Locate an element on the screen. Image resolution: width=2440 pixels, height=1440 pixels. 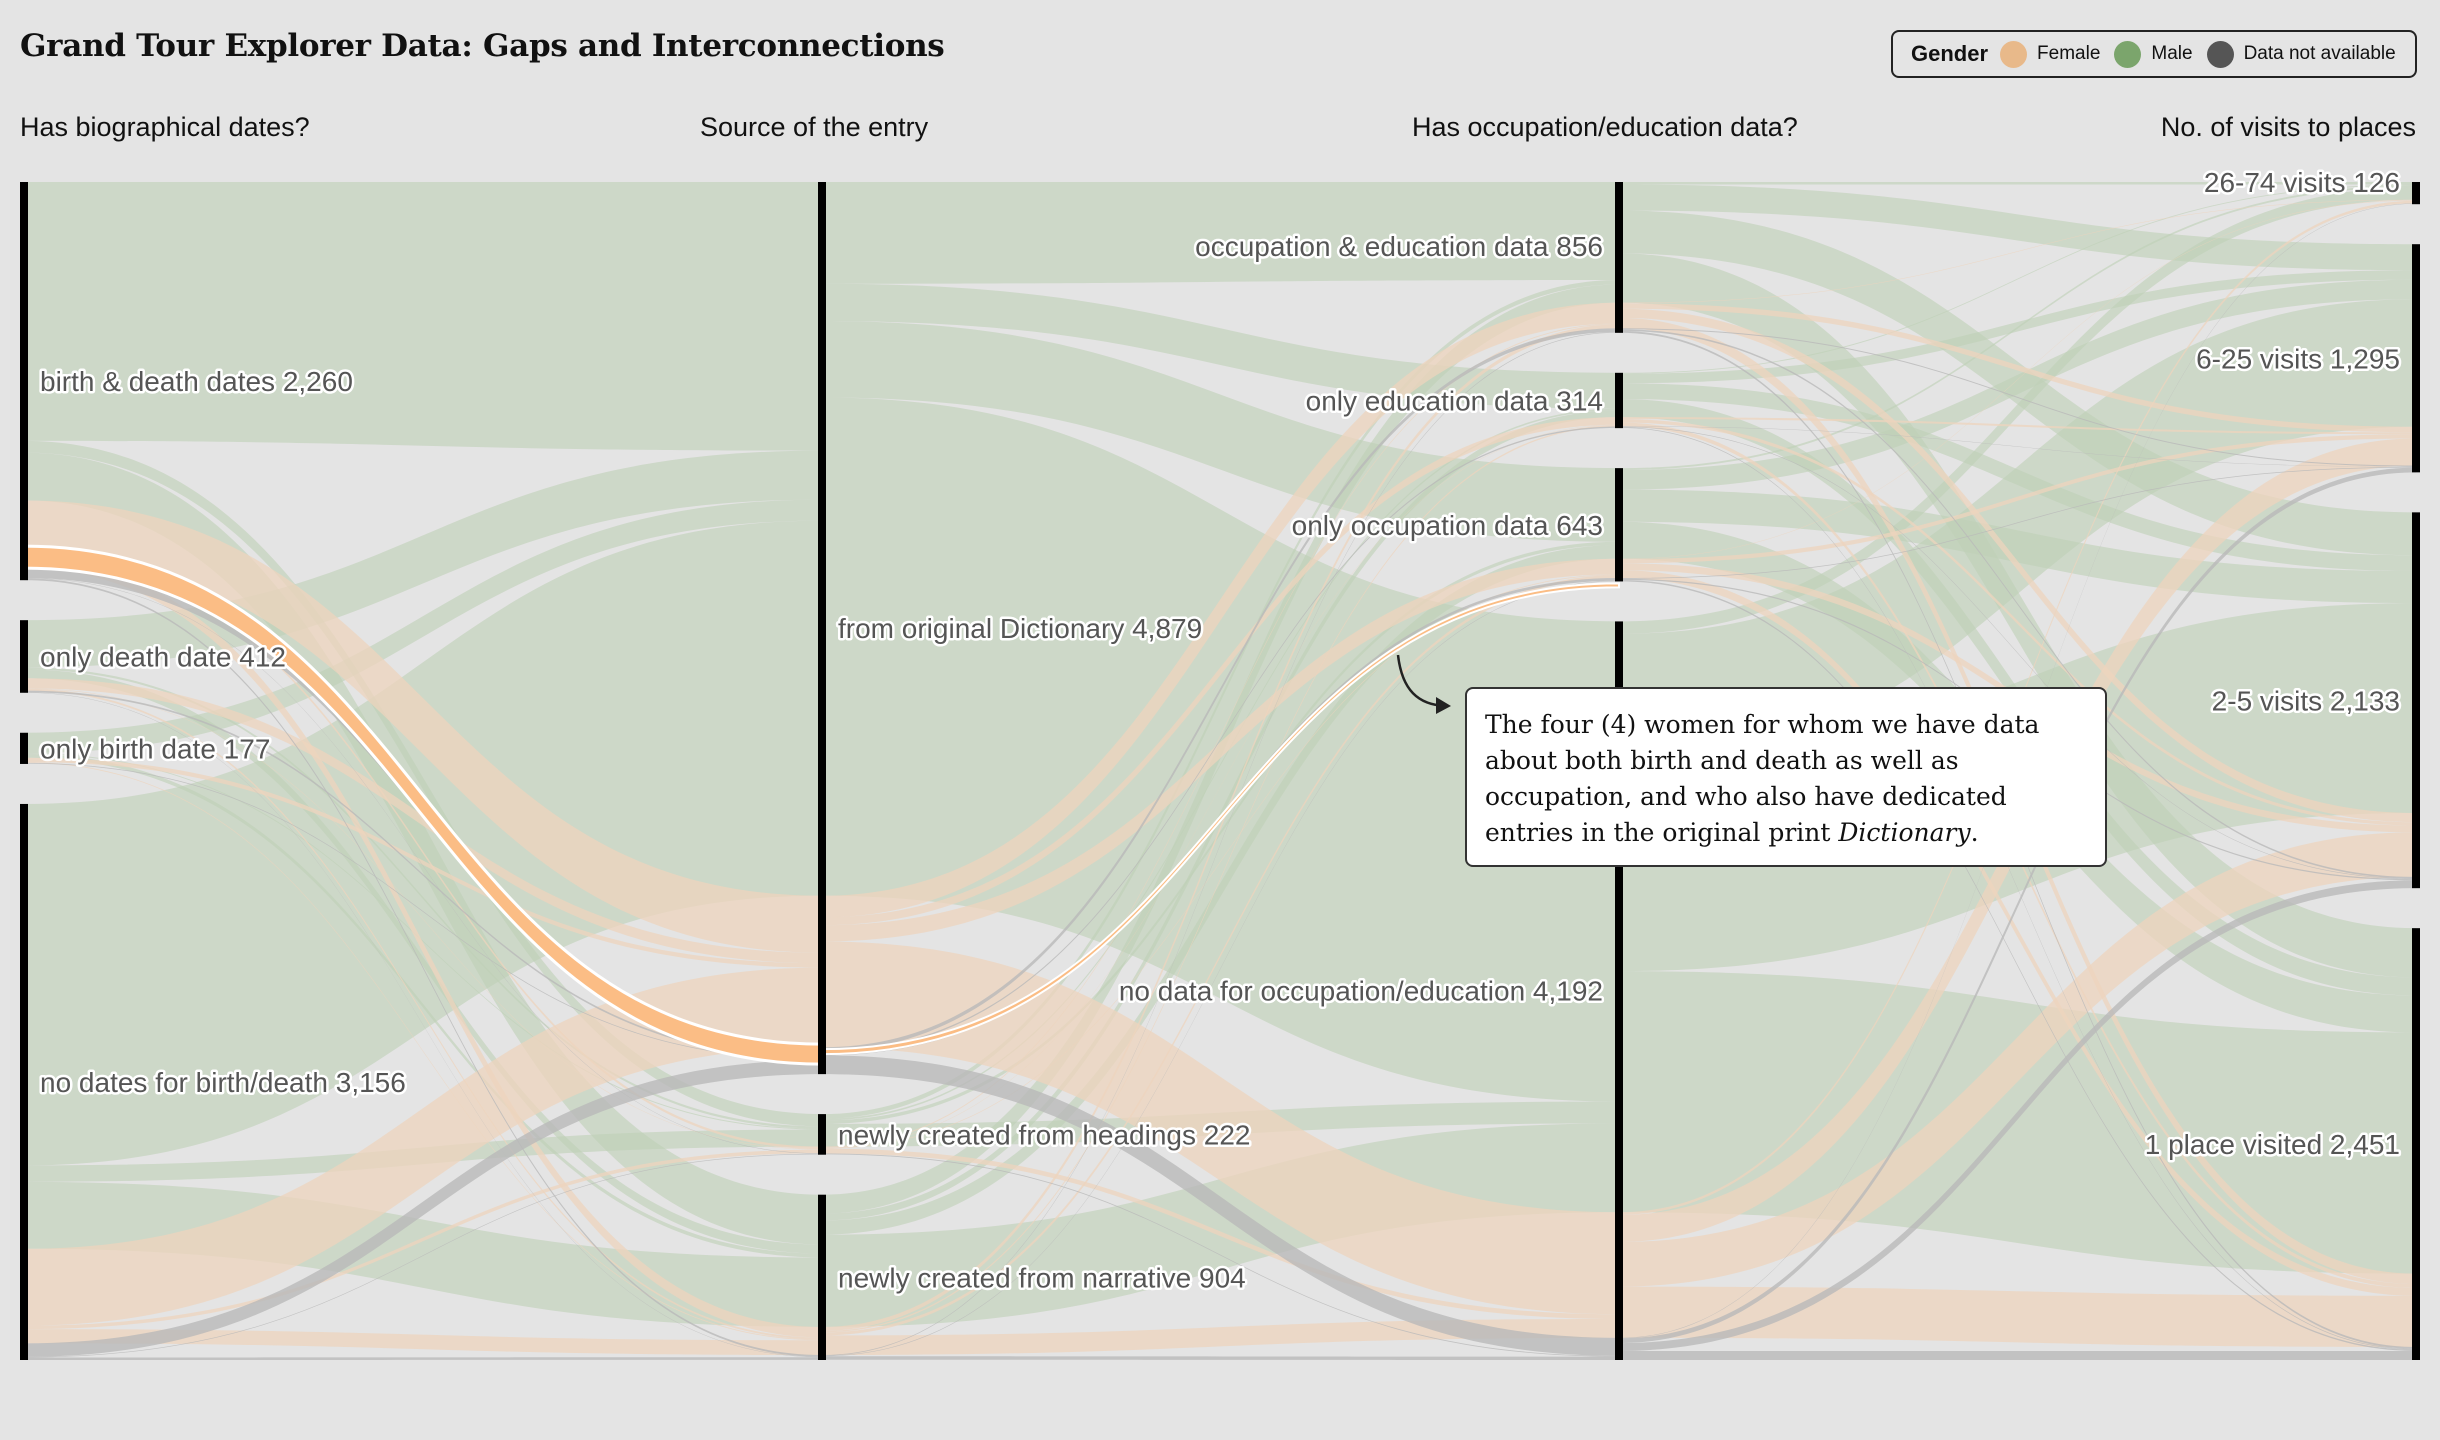
node-label: only education data 314 is located at coordinates (1454, 400).